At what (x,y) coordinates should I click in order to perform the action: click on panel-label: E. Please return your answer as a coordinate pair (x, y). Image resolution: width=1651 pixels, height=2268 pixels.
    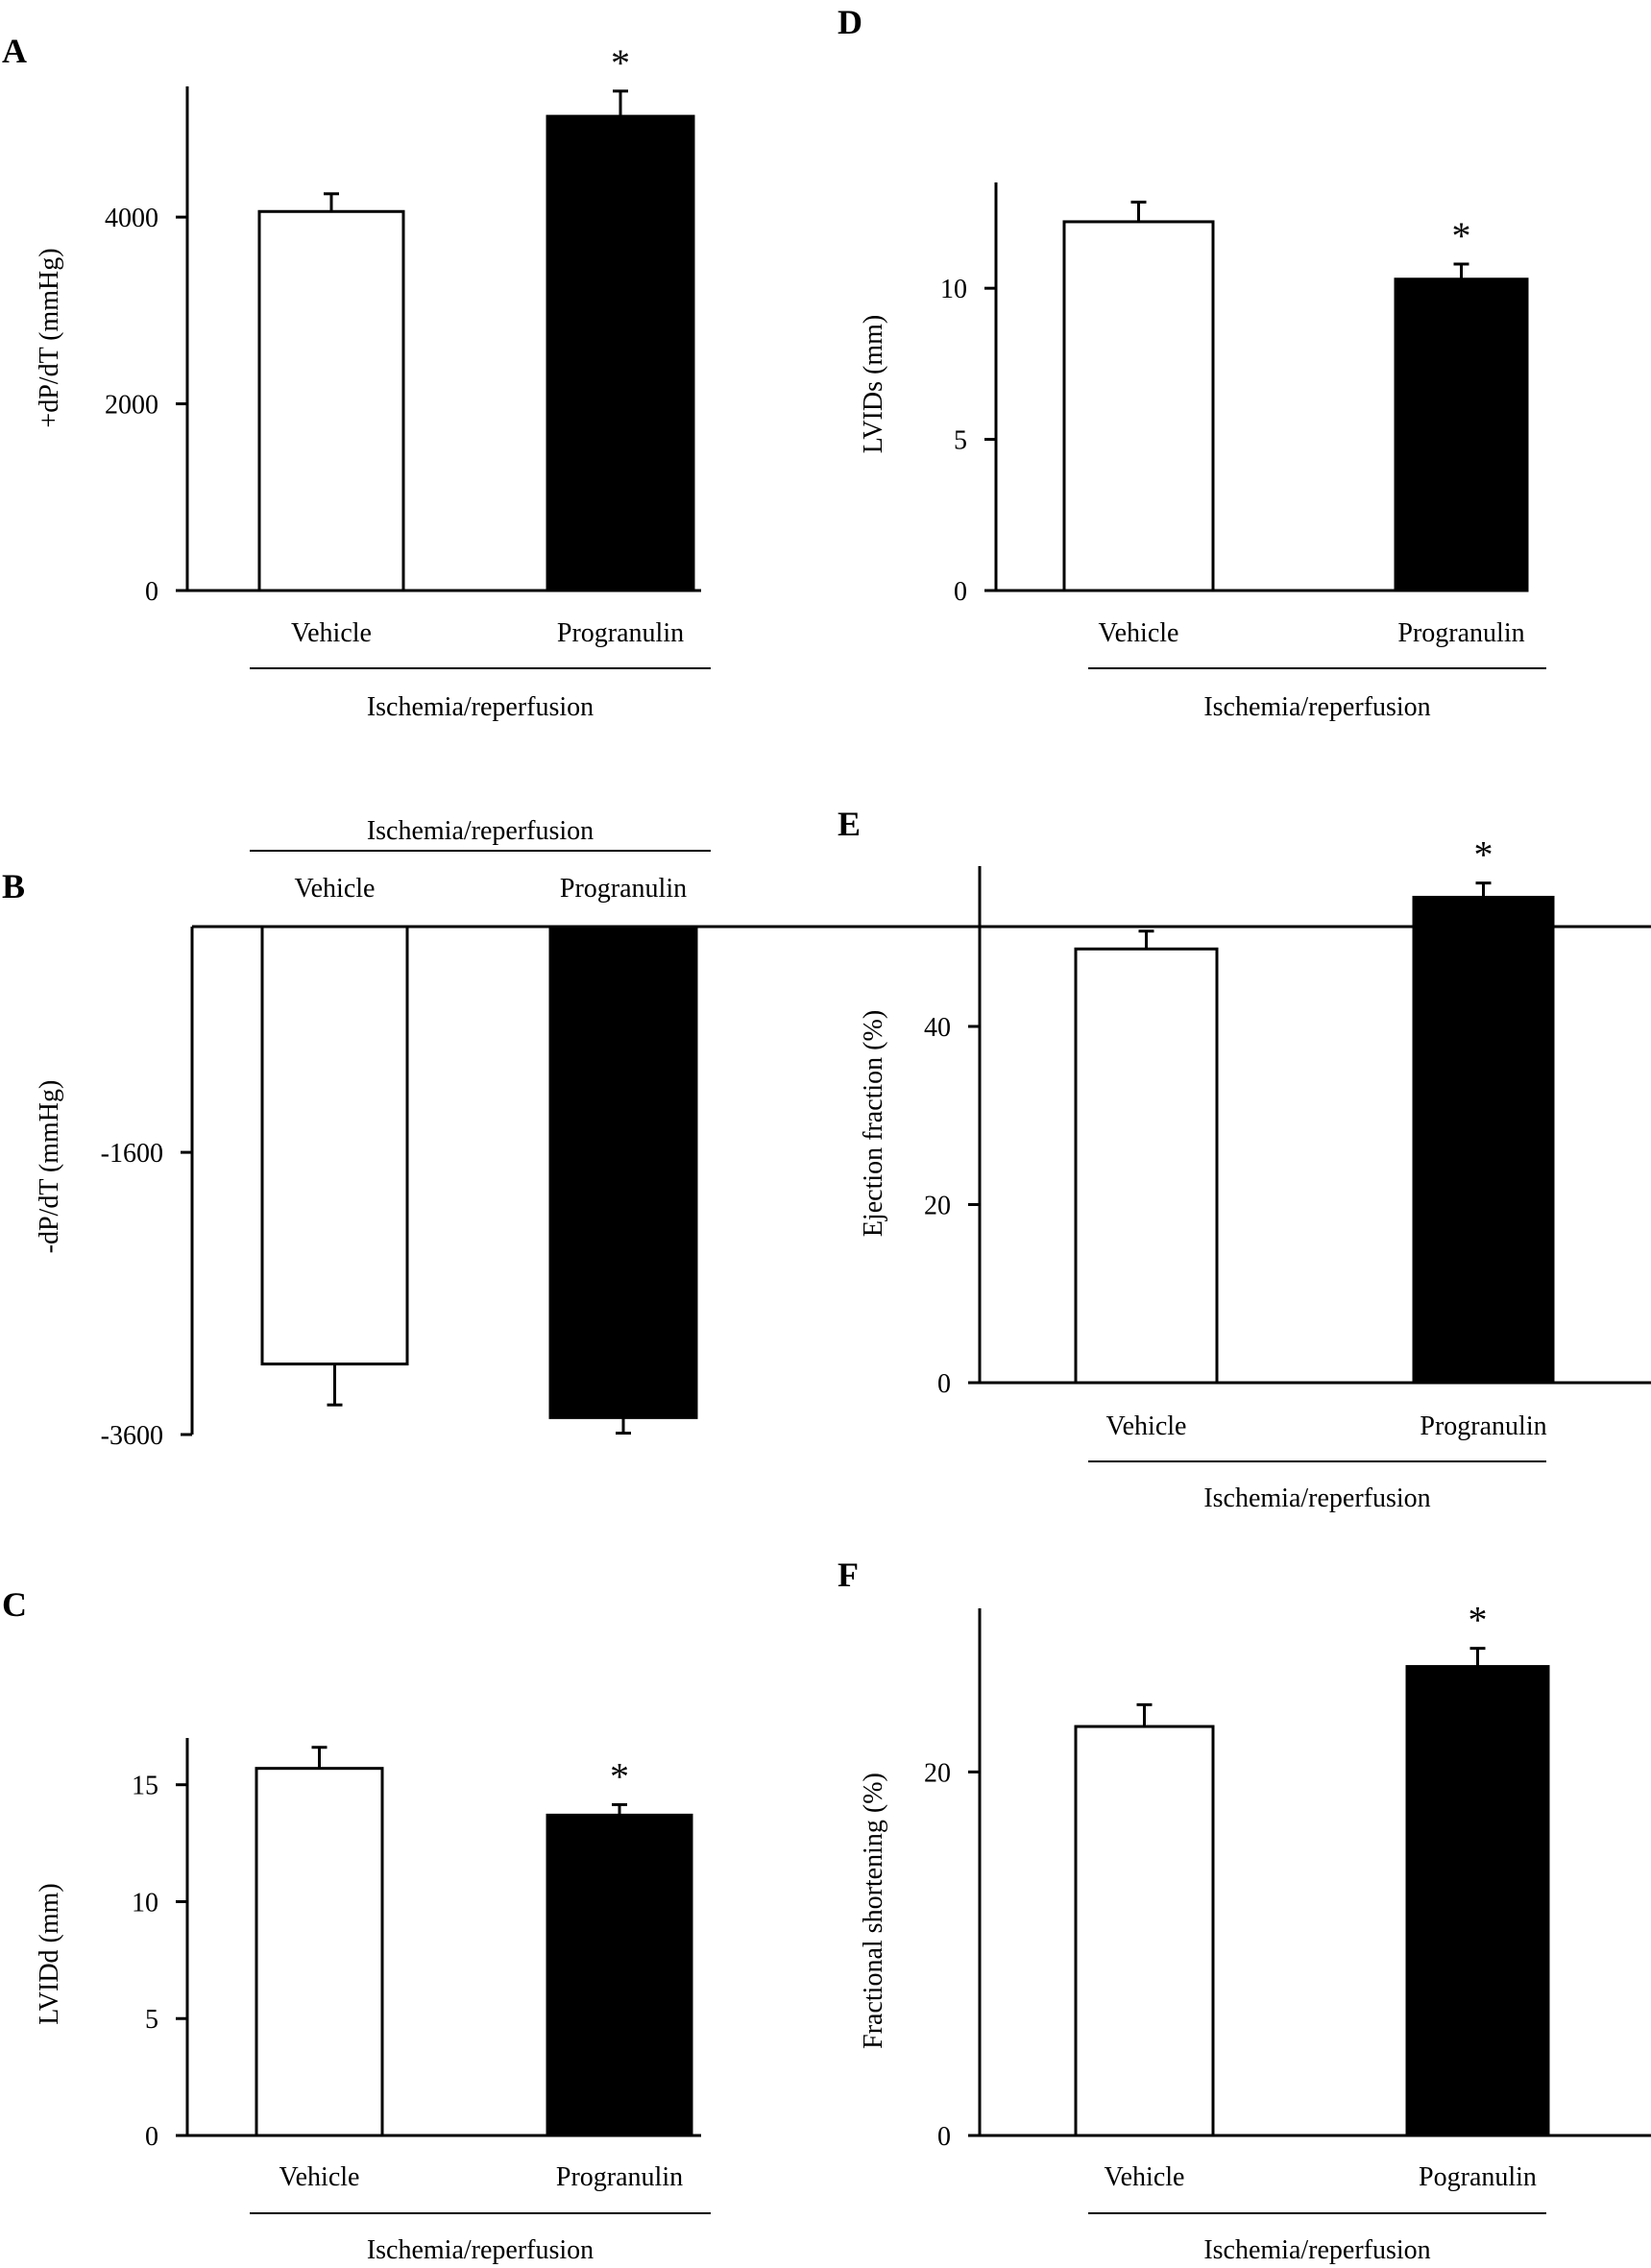
    Looking at the image, I should click on (850, 824).